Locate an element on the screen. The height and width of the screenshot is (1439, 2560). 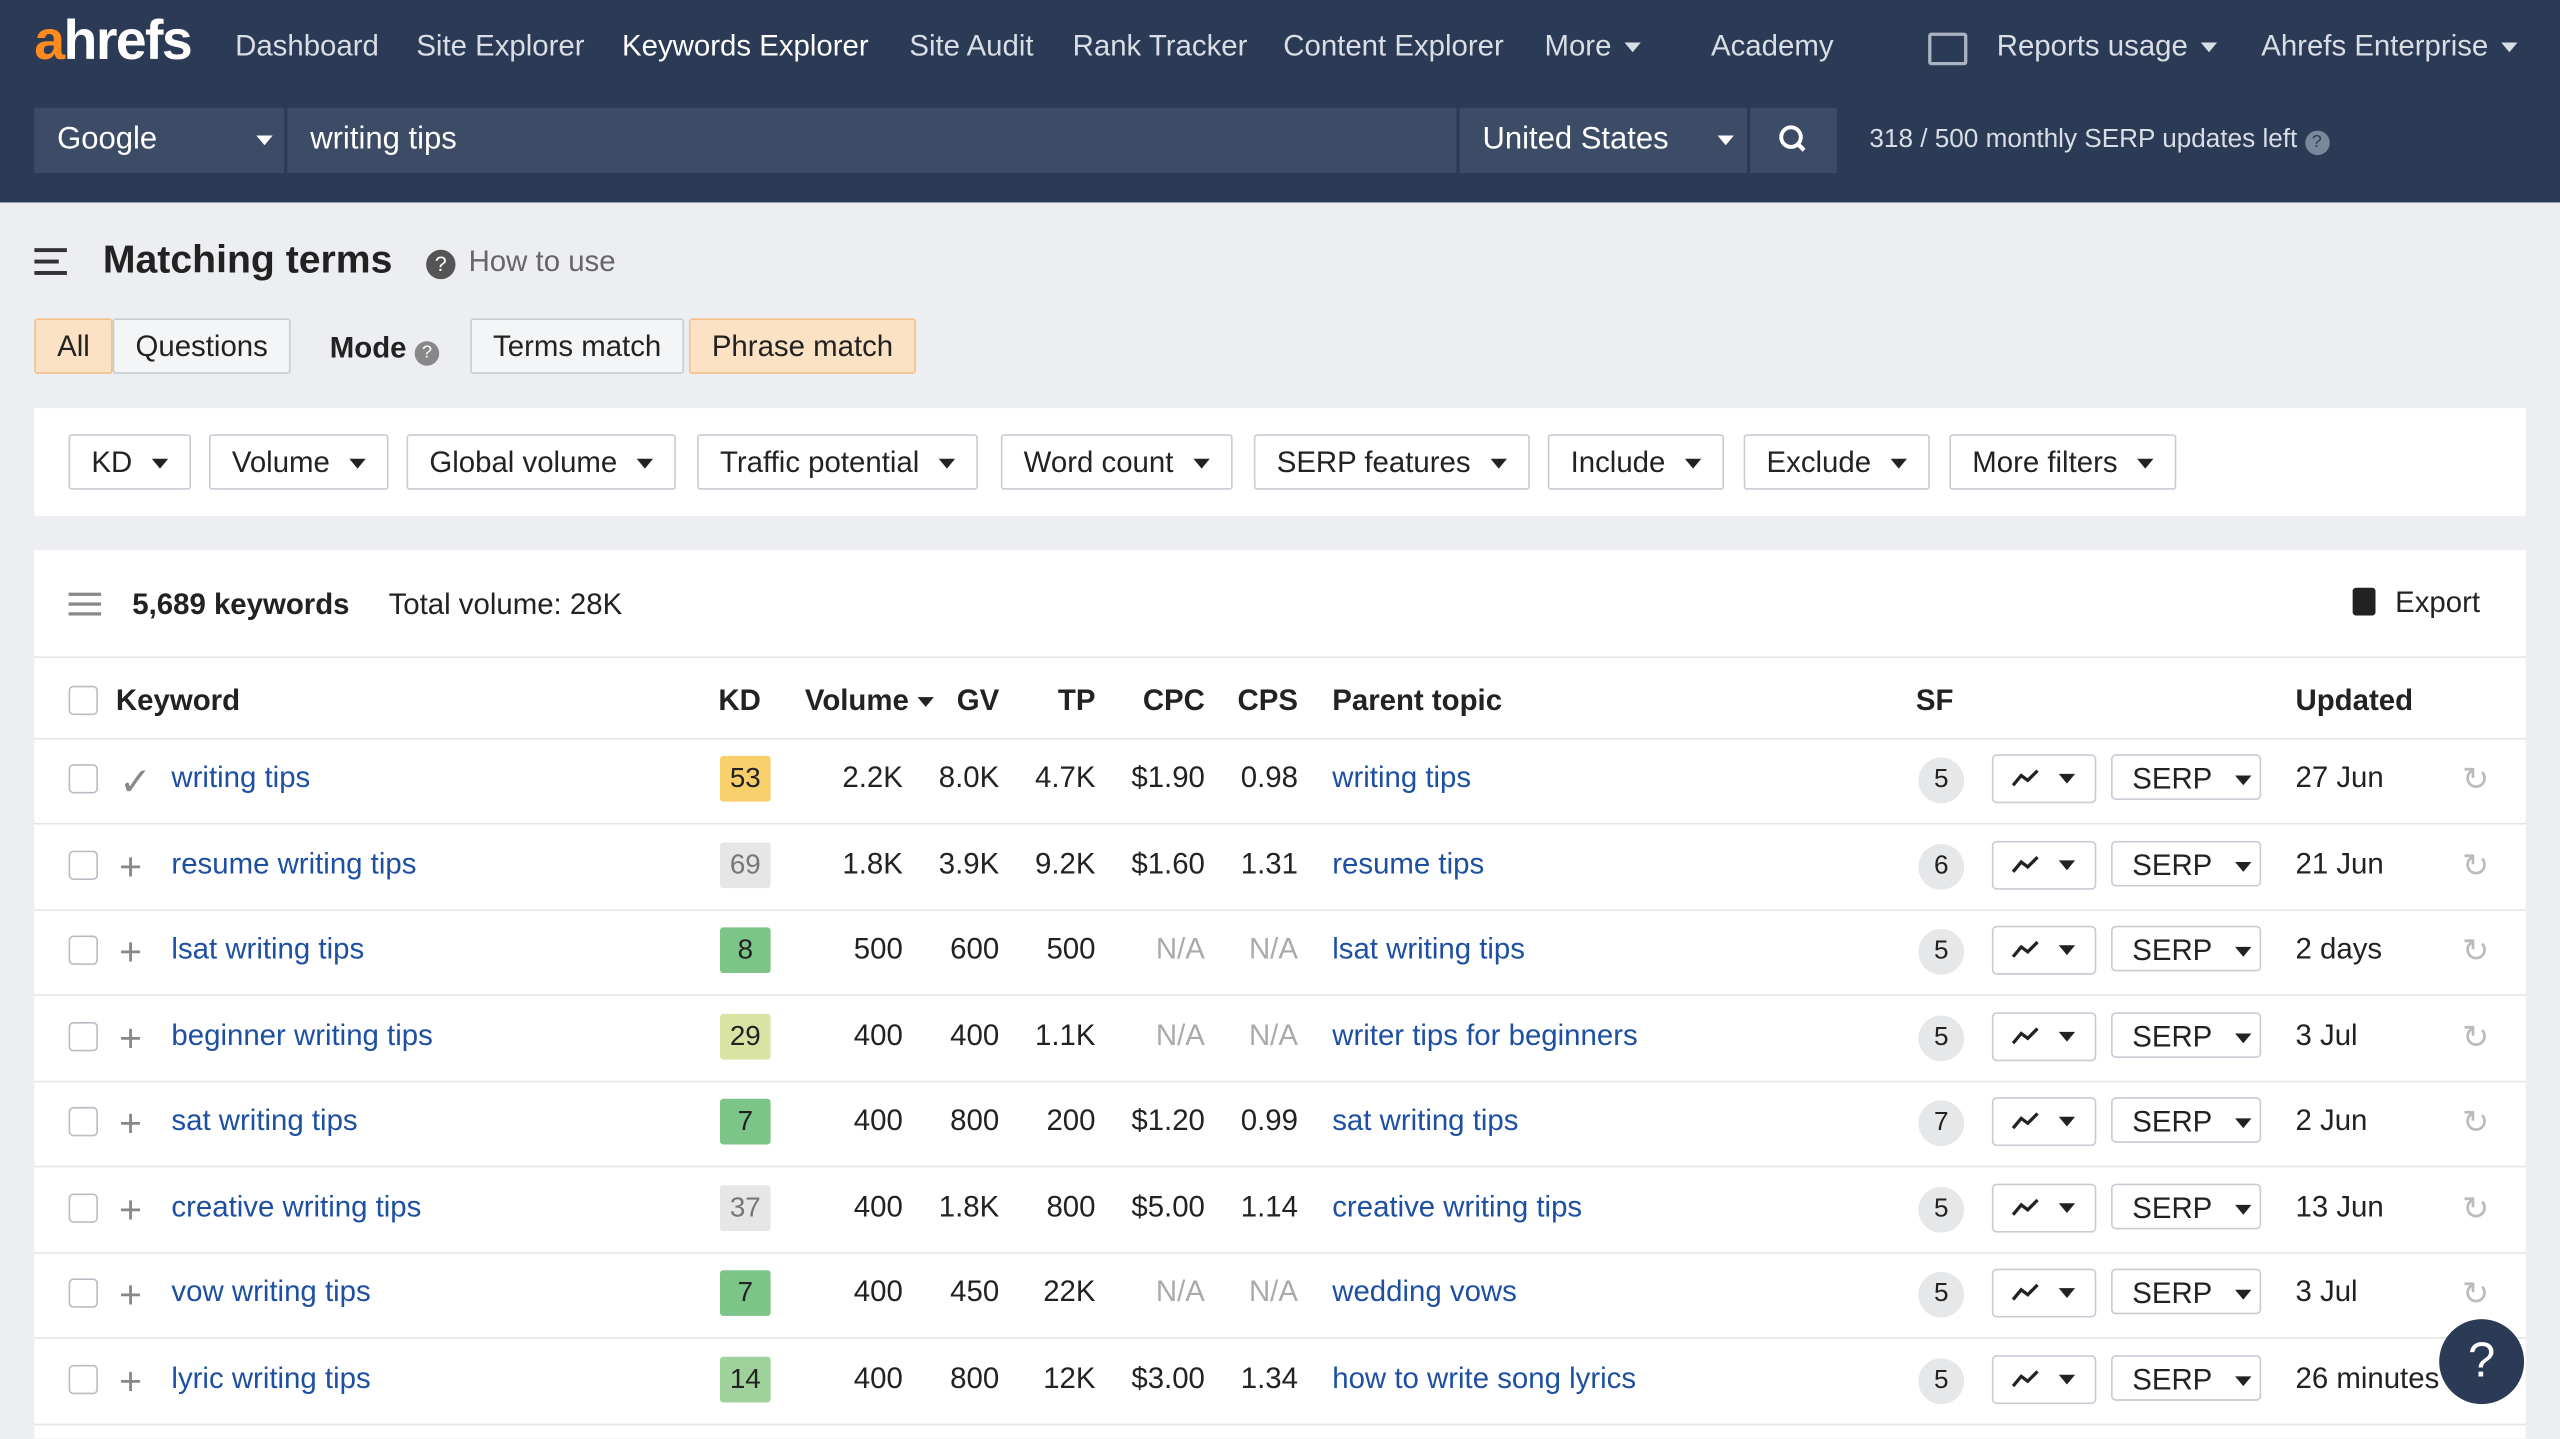
nav-item: Site Audit is located at coordinates (971, 46).